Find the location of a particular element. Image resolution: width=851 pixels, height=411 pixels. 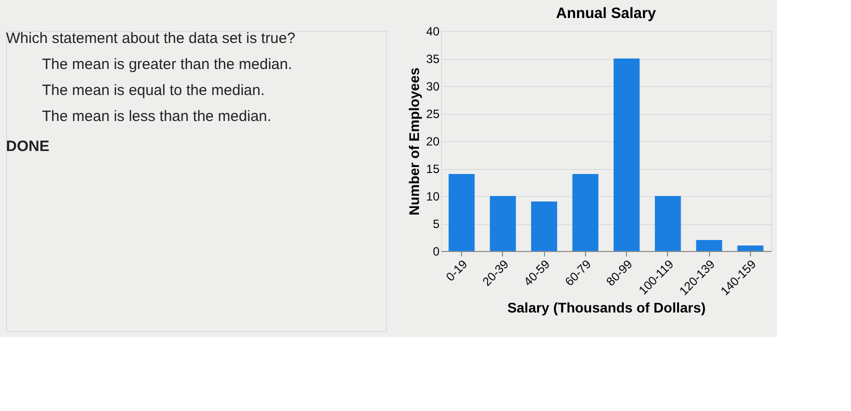

y-tick-label: 40 is located at coordinates (433, 31).